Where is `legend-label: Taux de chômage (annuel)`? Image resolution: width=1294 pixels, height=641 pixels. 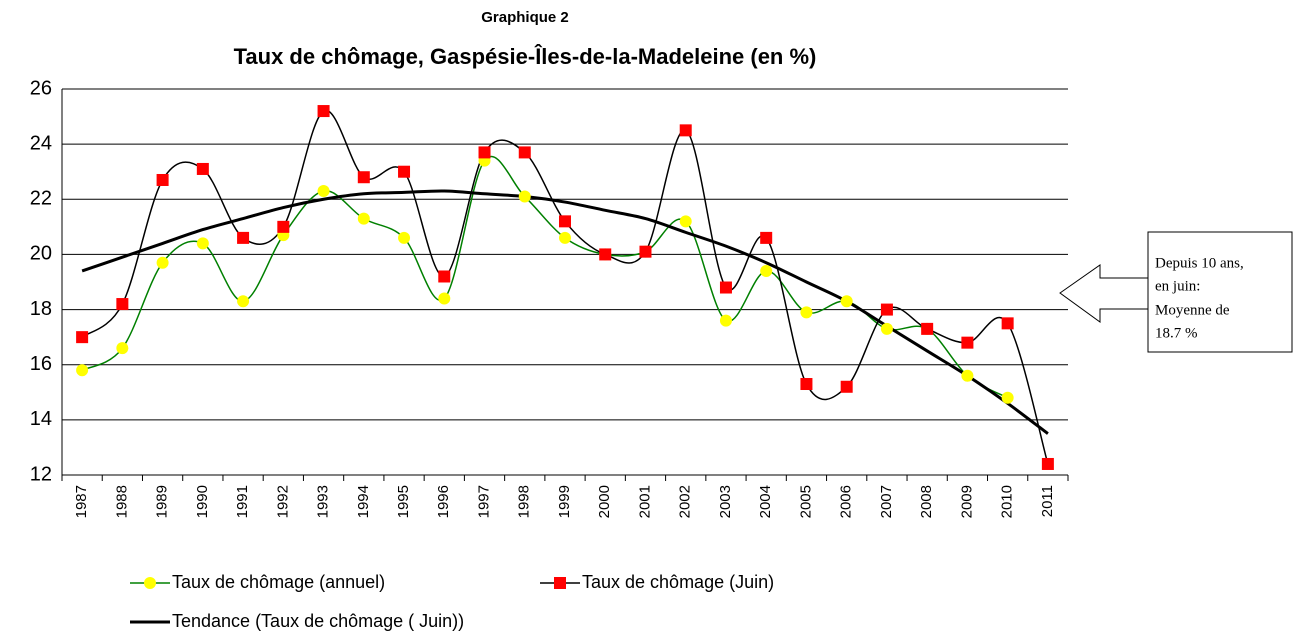
legend-label: Taux de chômage (annuel) is located at coordinates (278, 582).